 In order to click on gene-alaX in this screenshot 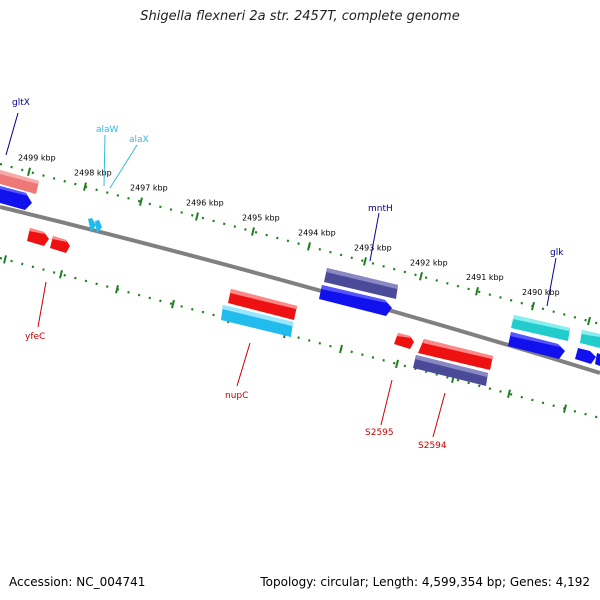, I will do `click(98, 227)`.